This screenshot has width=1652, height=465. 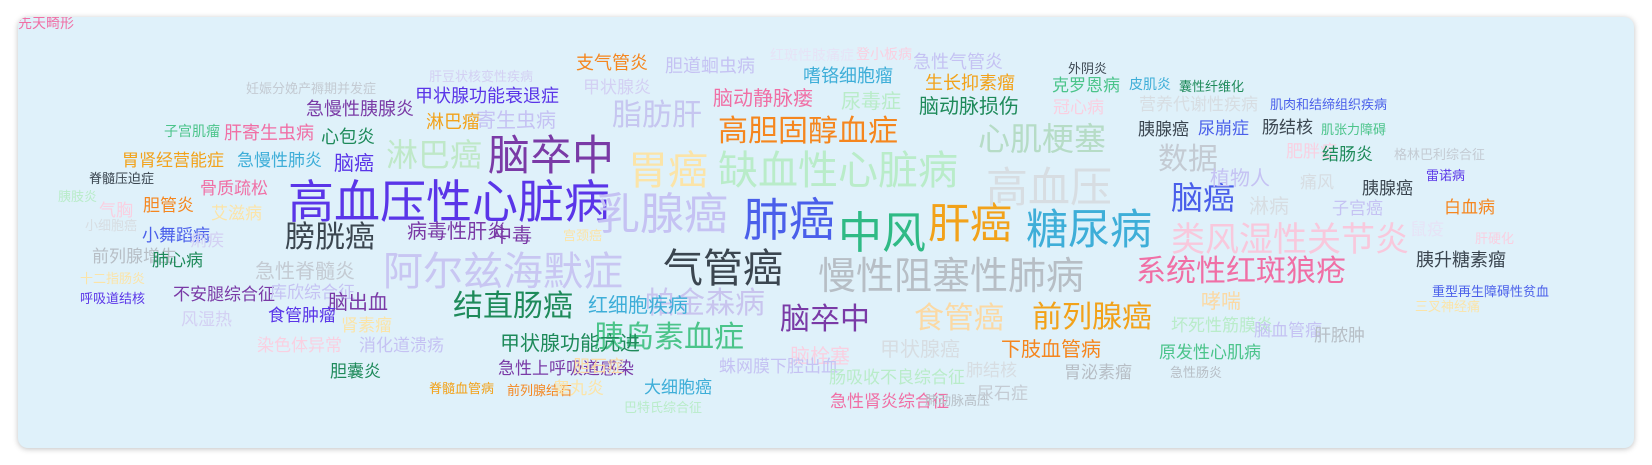 I want to click on word-cloud-term: 尿崩症, so click(x=1223, y=129).